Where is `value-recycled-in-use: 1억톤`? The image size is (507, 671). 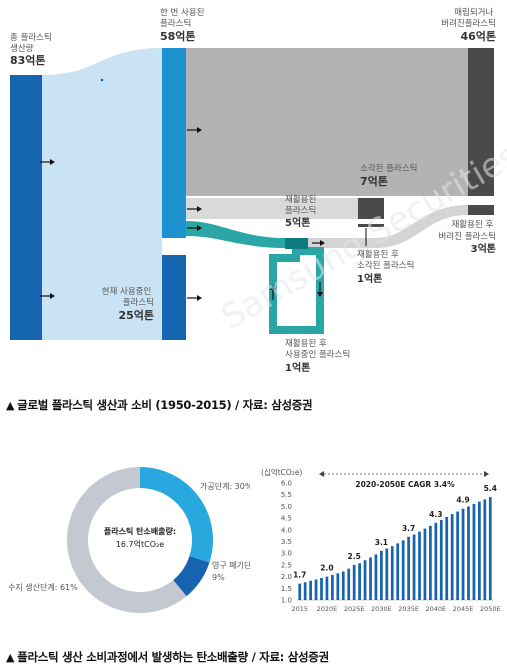 value-recycled-in-use: 1억톤 is located at coordinates (297, 368).